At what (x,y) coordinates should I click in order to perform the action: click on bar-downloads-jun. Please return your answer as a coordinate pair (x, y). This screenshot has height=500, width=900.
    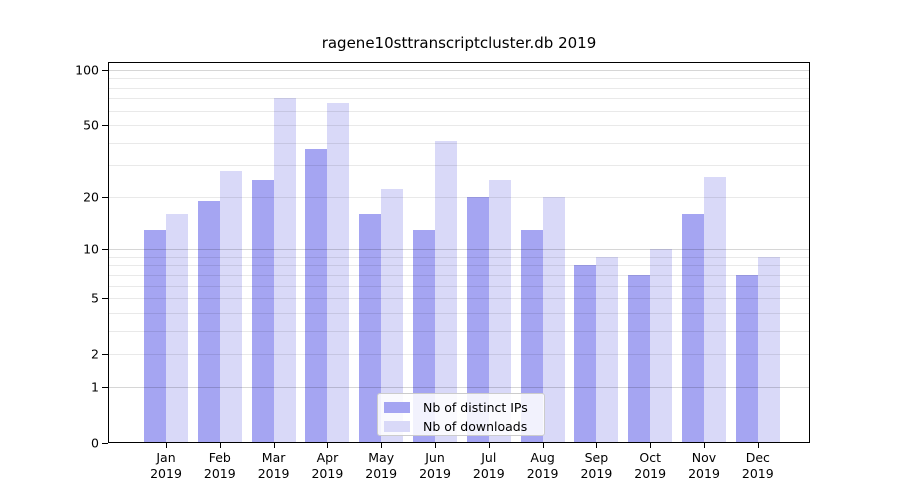
    Looking at the image, I should click on (446, 291).